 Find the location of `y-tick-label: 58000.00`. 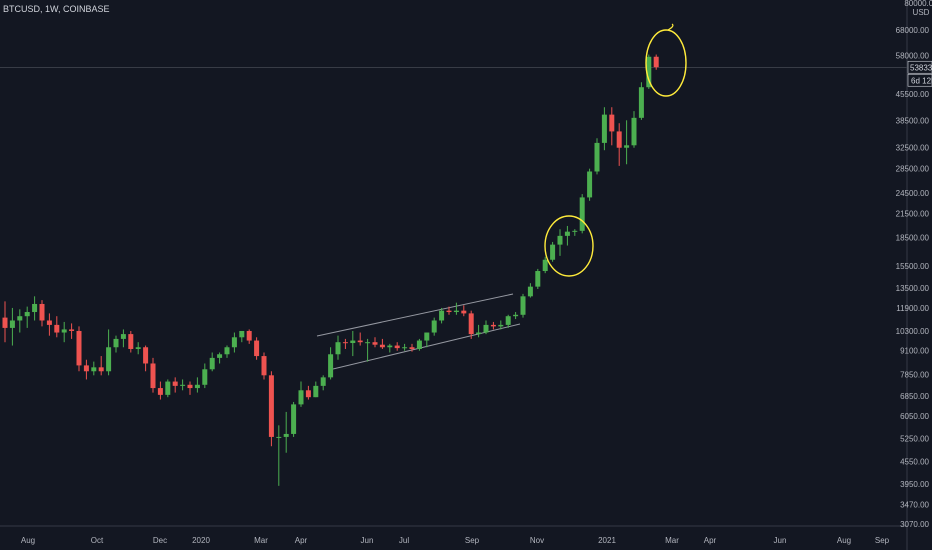

y-tick-label: 58000.00 is located at coordinates (913, 55).